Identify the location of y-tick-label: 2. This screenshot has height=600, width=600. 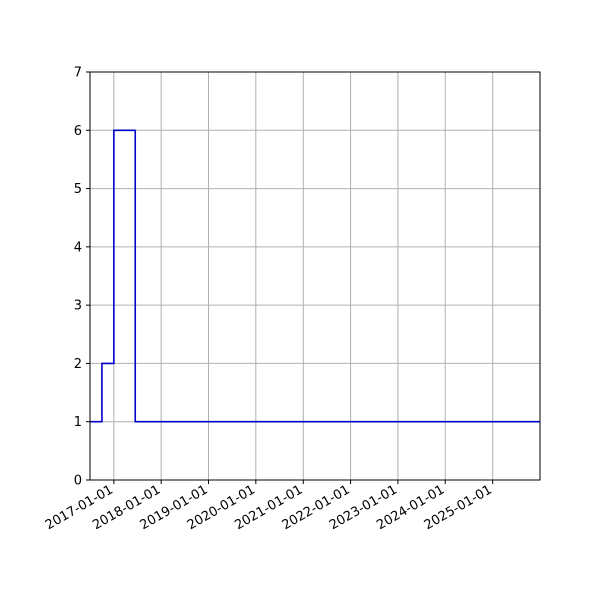
(78, 364).